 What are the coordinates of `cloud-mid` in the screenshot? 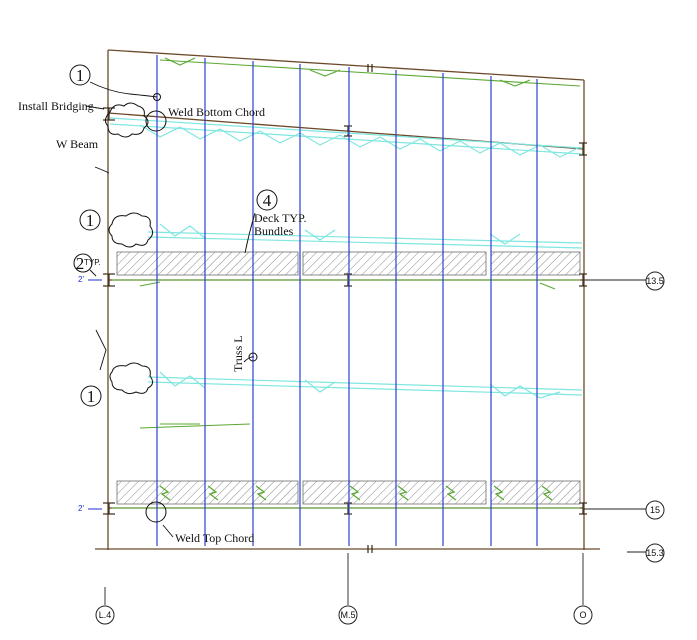 It's located at (131, 230).